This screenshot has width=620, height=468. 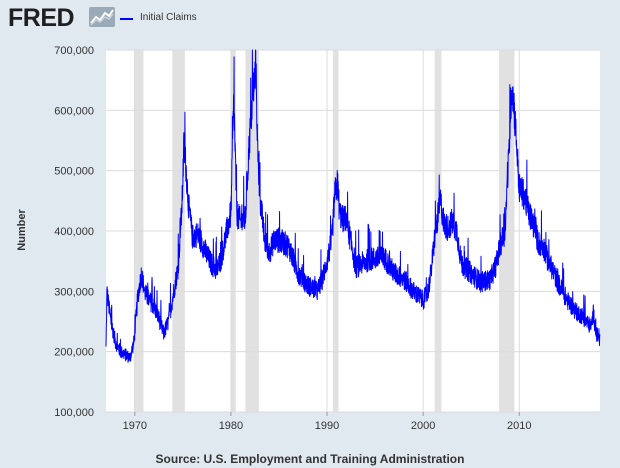 I want to click on y-tick-label: 600,000, so click(x=74, y=111).